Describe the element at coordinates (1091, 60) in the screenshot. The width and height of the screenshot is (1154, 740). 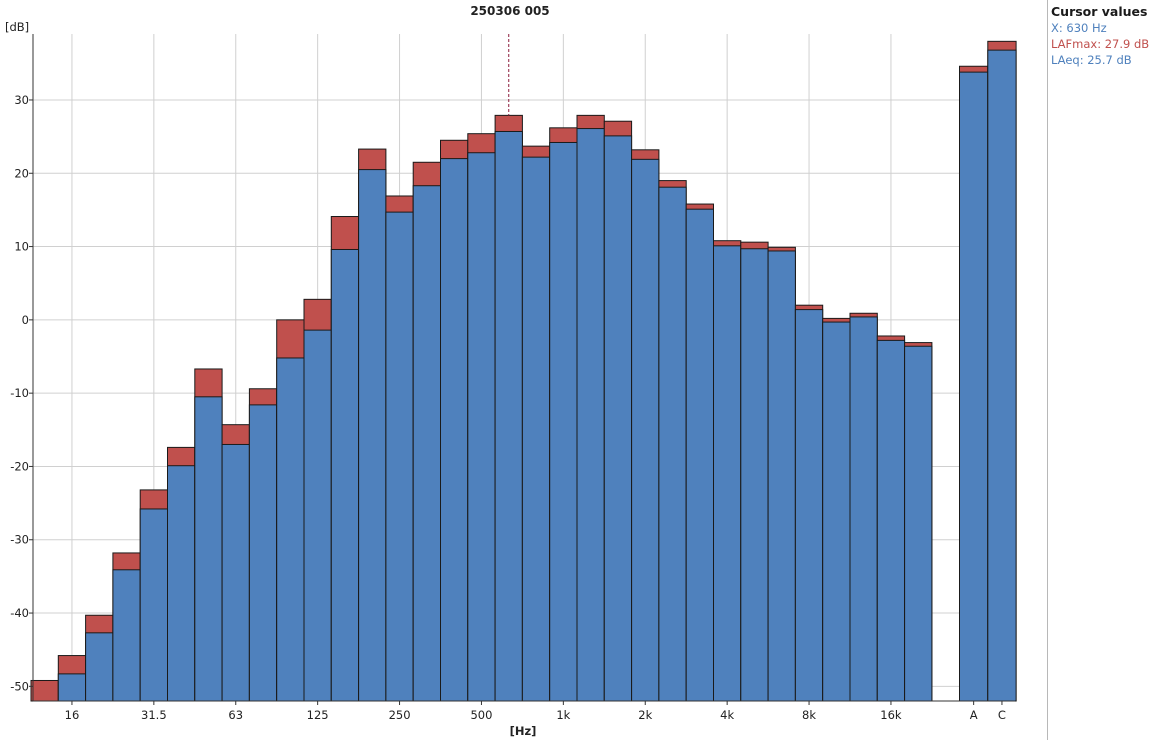
I see `cursor-laeq-value: LAeq: 25.7 dB` at that location.